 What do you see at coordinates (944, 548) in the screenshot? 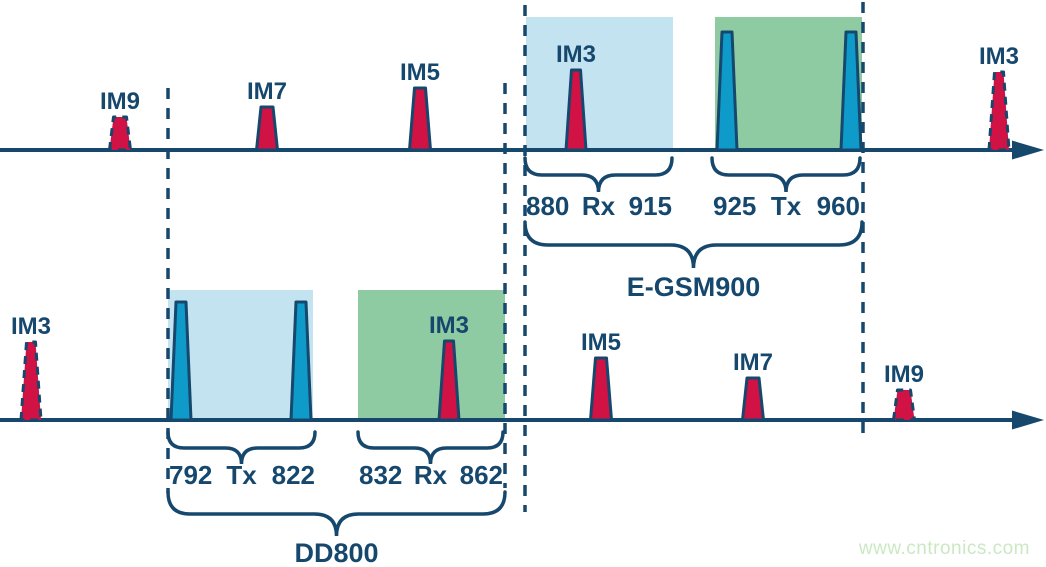
I see `watermark-text: www.cntronics.com` at bounding box center [944, 548].